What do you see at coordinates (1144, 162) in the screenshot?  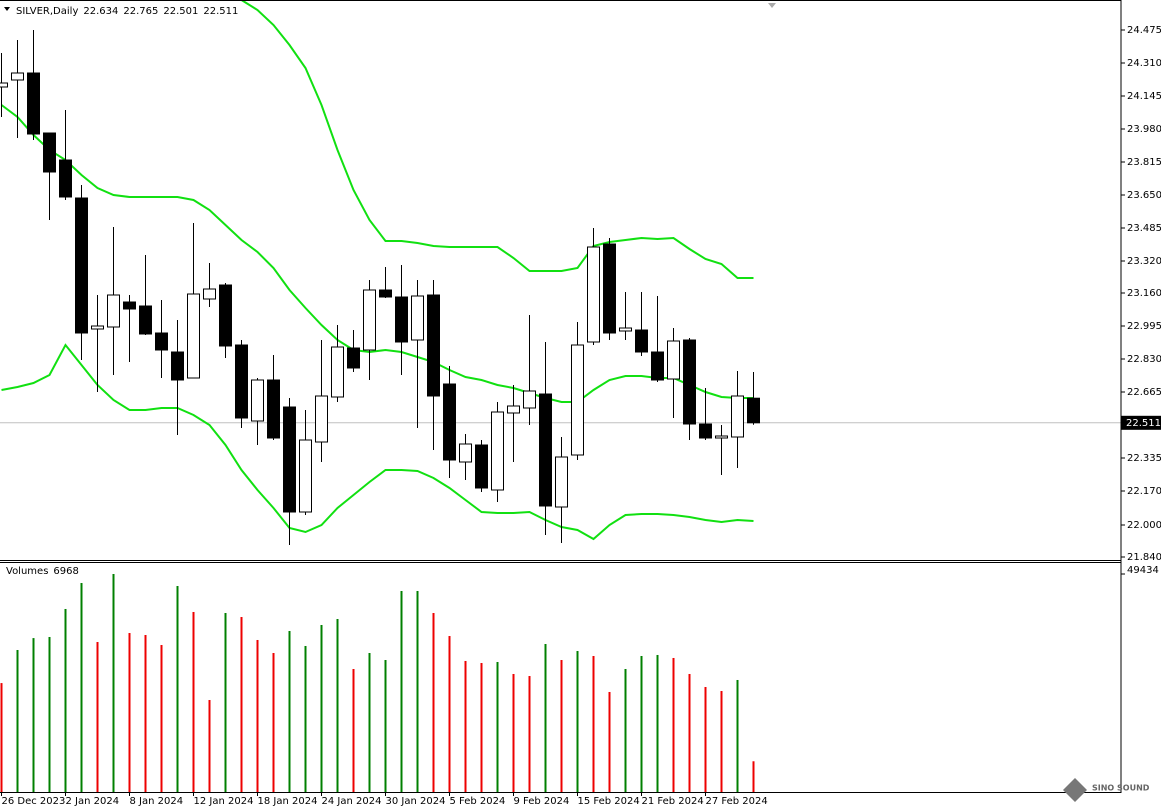 I see `y-tick-label: 23.815` at bounding box center [1144, 162].